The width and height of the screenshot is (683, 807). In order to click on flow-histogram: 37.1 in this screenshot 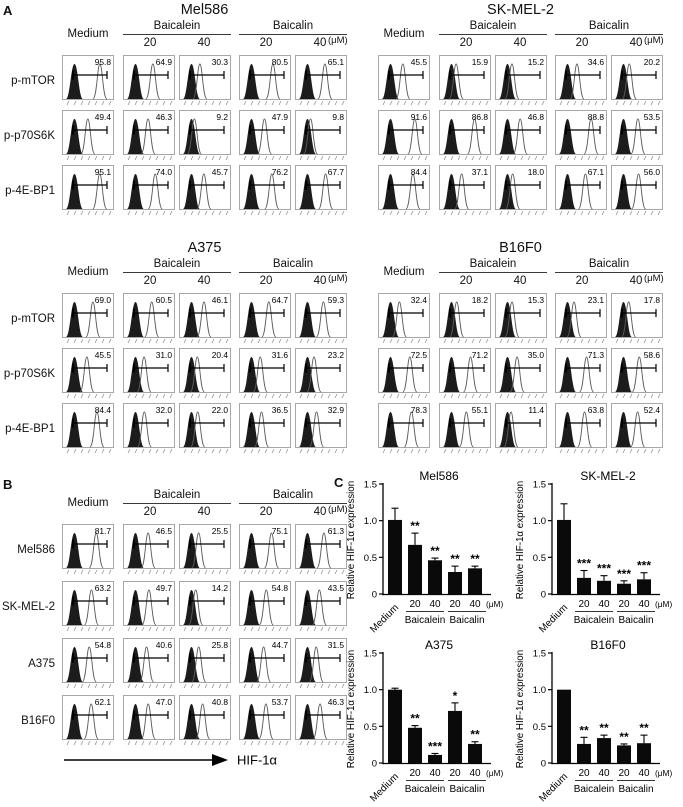, I will do `click(465, 190)`.